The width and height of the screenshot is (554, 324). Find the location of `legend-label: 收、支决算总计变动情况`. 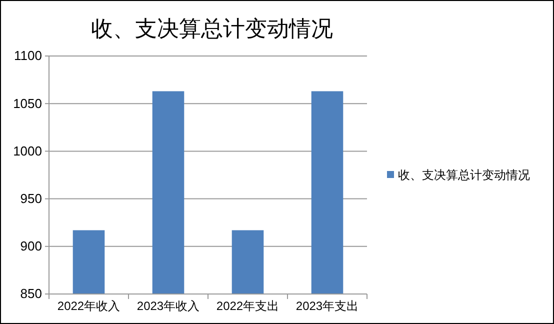

legend-label: 收、支决算总计变动情况 is located at coordinates (464, 175).